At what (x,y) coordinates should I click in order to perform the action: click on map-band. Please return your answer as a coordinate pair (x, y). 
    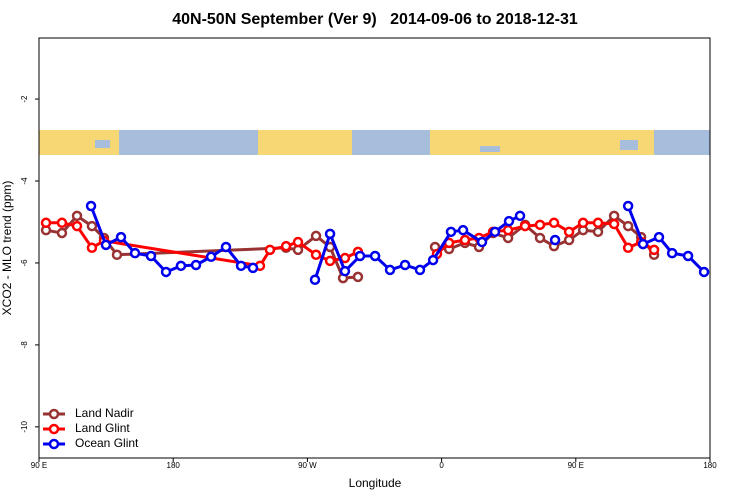
    Looking at the image, I should click on (374, 142).